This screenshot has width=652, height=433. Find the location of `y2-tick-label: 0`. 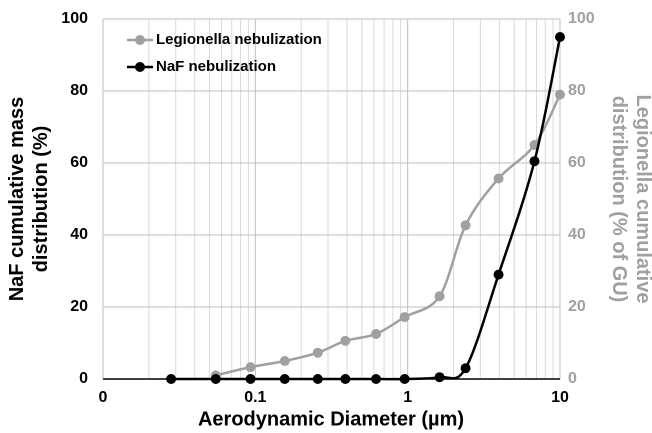

y2-tick-label: 0 is located at coordinates (572, 378).